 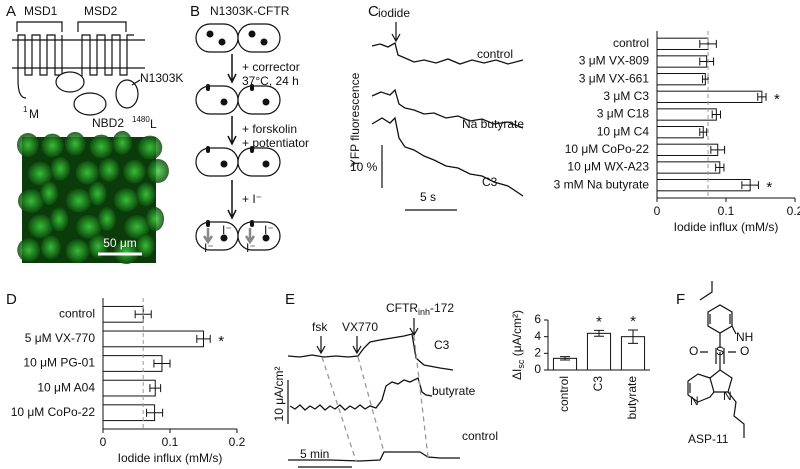 I want to click on guide-line, so click(x=375, y=398).